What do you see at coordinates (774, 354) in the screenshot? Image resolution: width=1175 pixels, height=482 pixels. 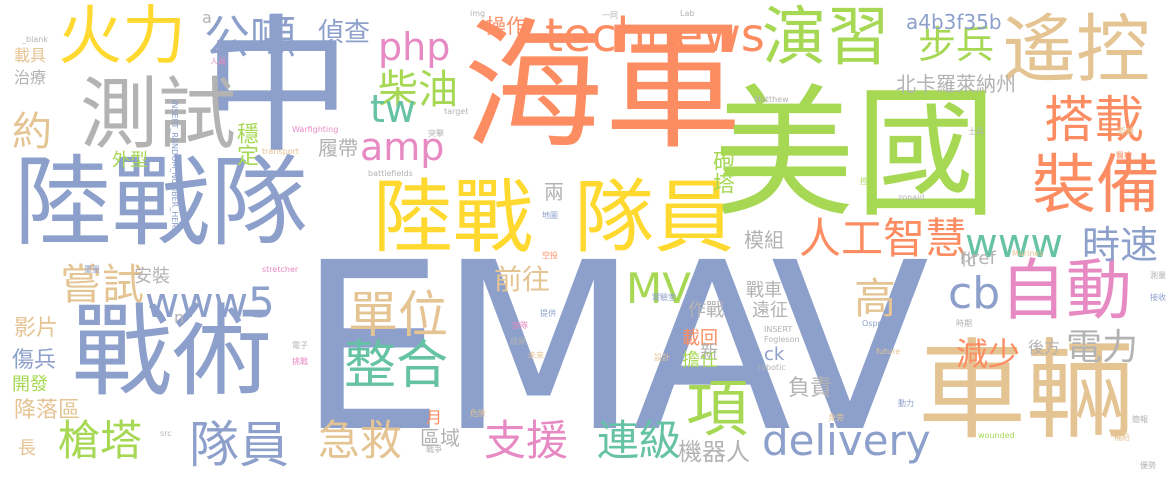 I see `word: ck` at bounding box center [774, 354].